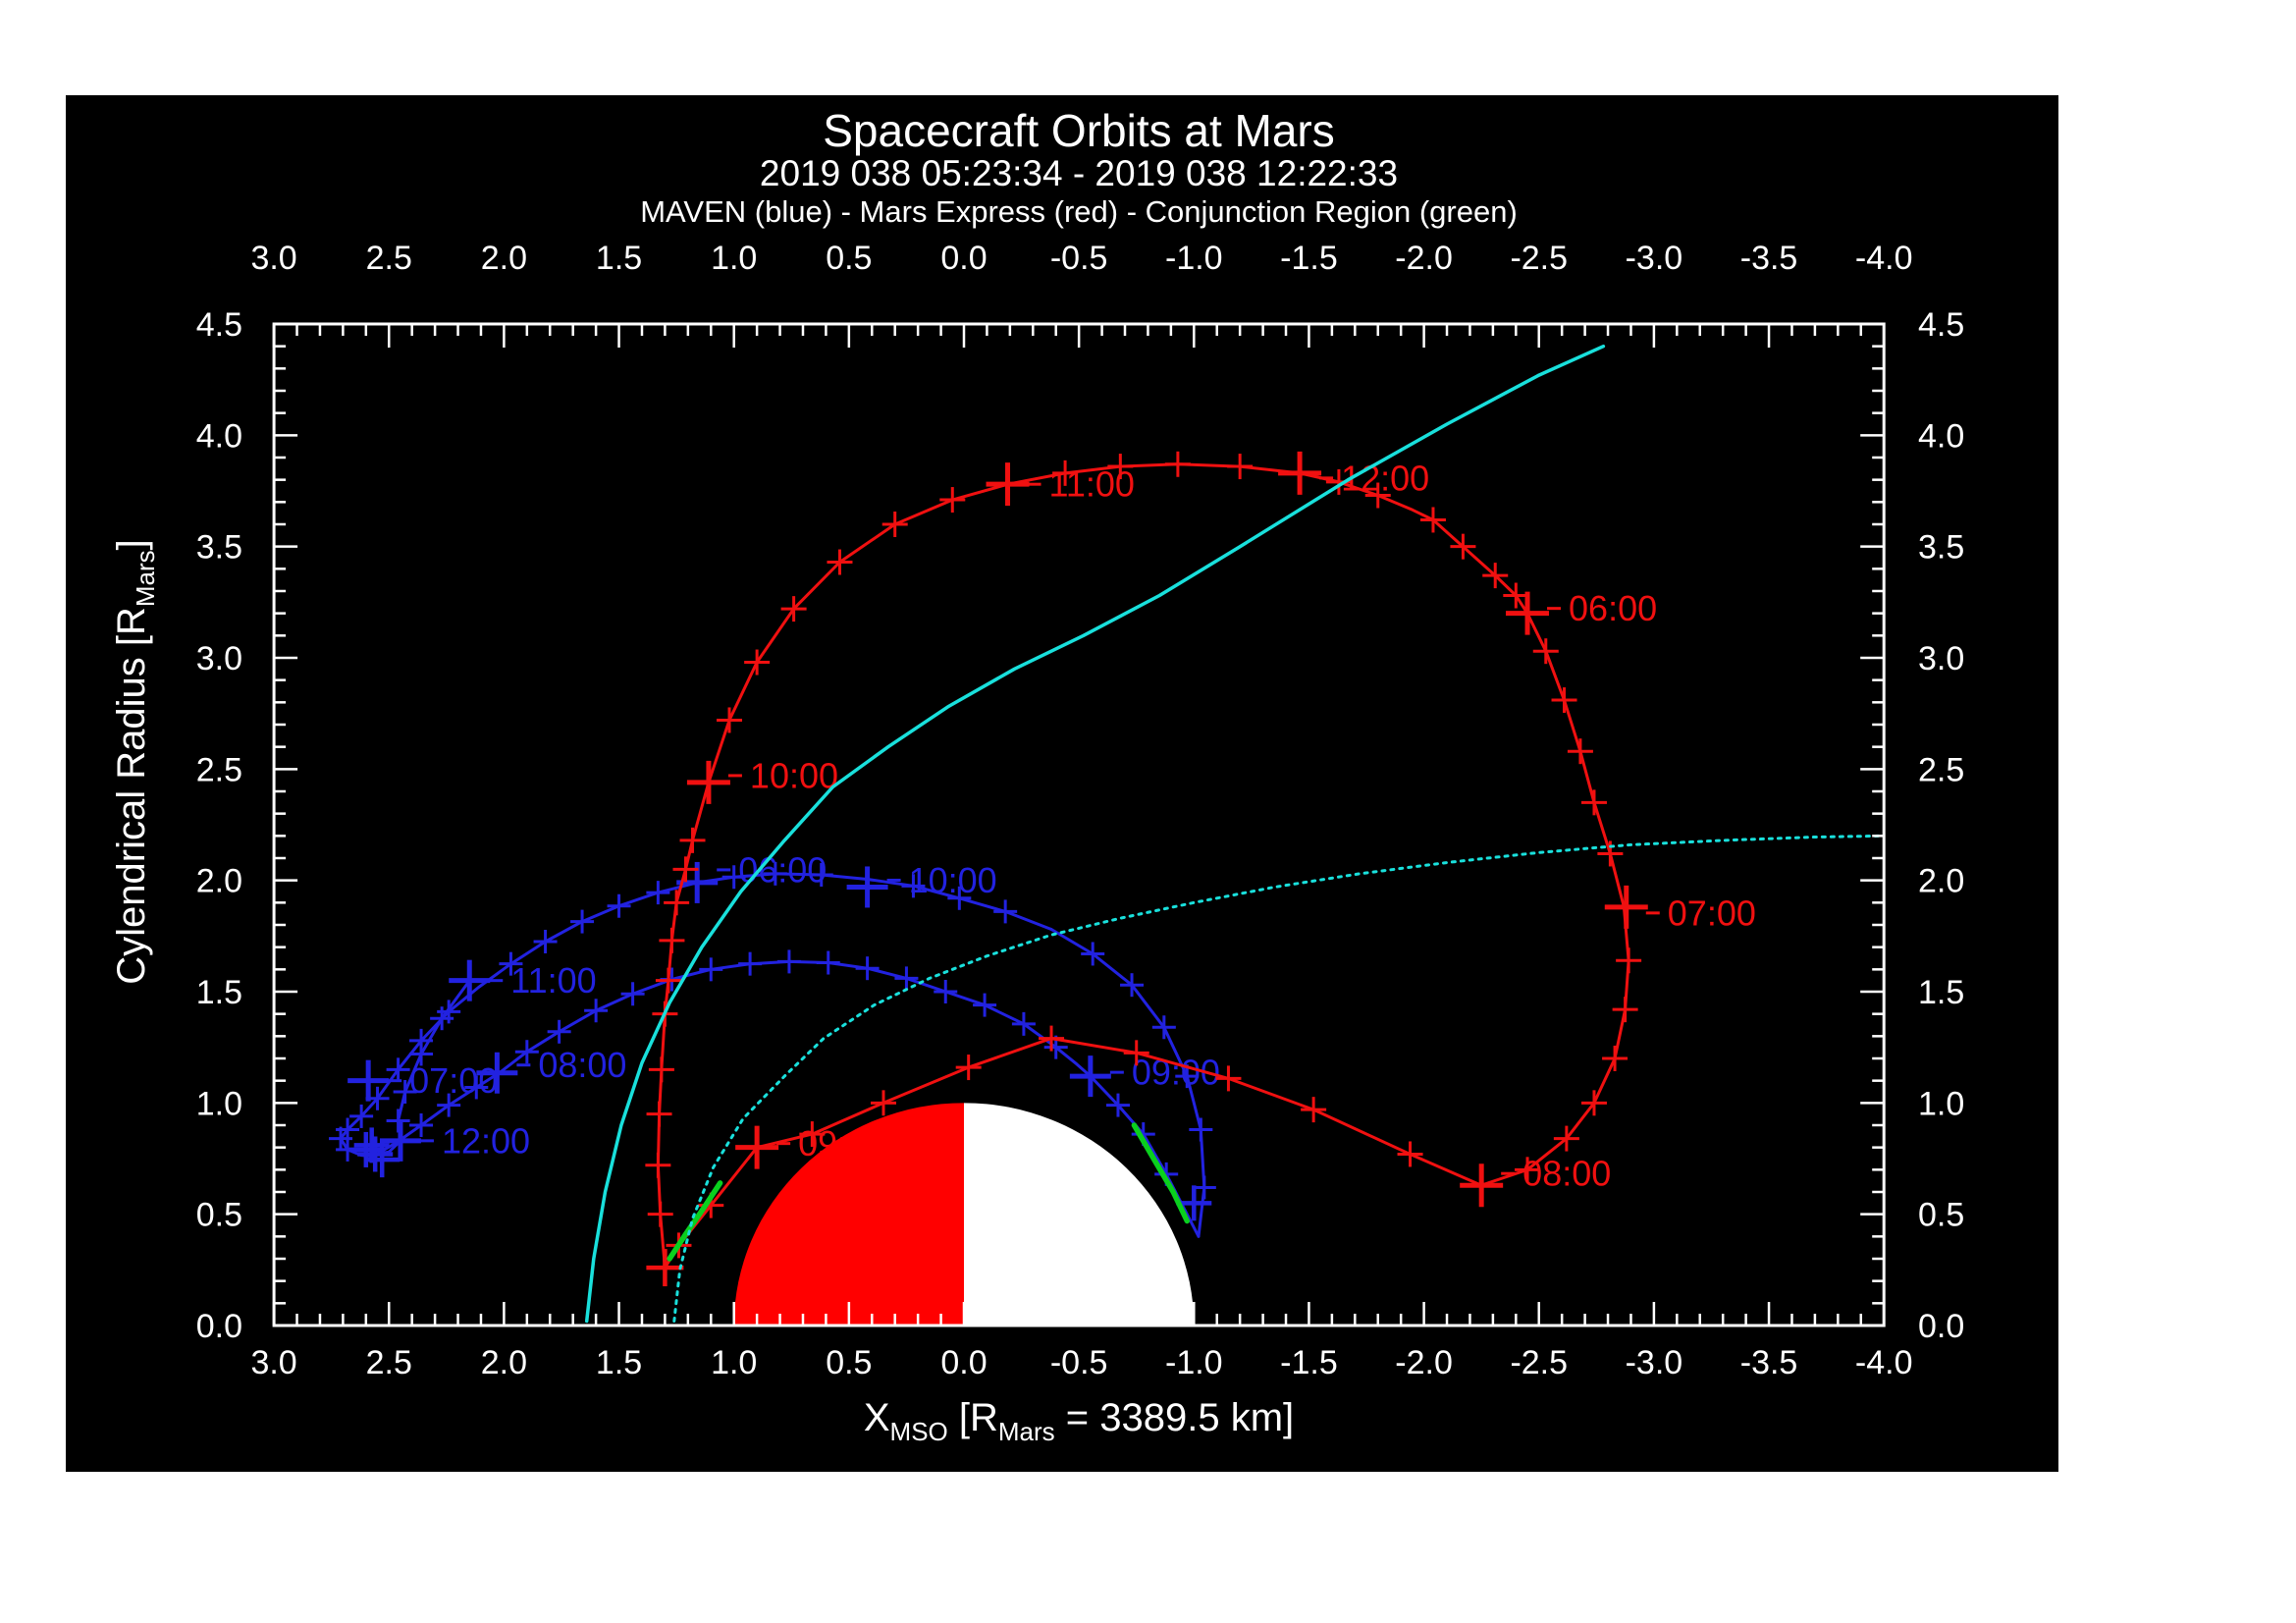 This screenshot has width=2296, height=1623. What do you see at coordinates (1092, 484) in the screenshot?
I see `mex-time-label: 11:00` at bounding box center [1092, 484].